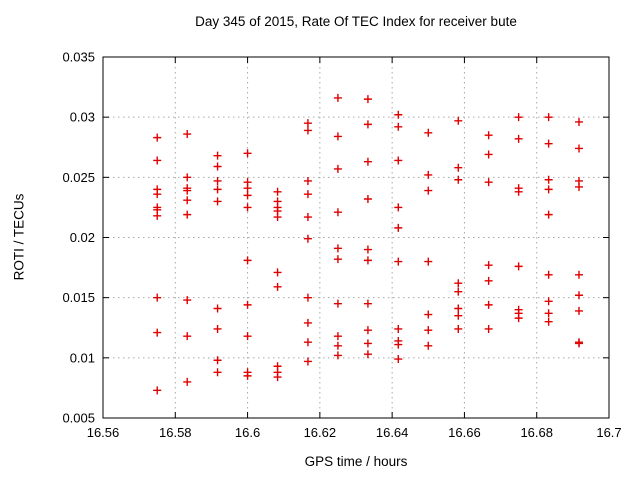 Image resolution: width=640 pixels, height=480 pixels. I want to click on x-tick-label: 16.7, so click(608, 432).